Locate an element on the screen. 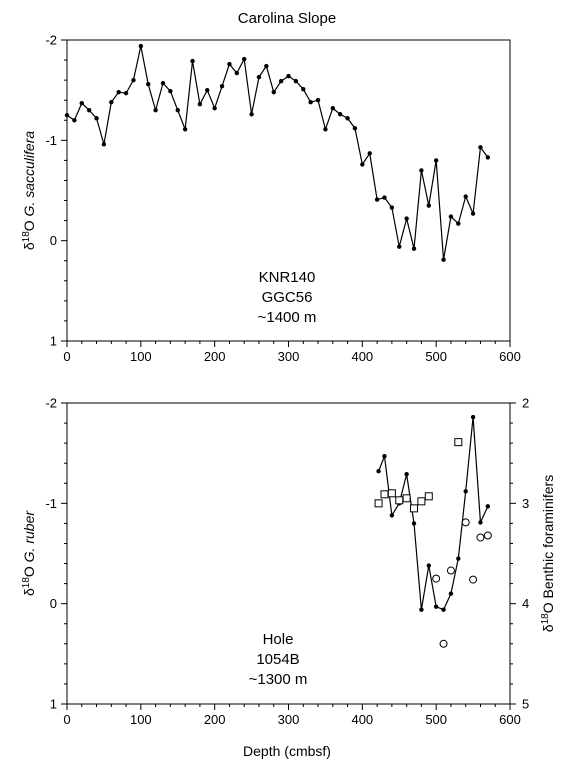 This screenshot has height=774, width=571. series-line is located at coordinates (433, 513).